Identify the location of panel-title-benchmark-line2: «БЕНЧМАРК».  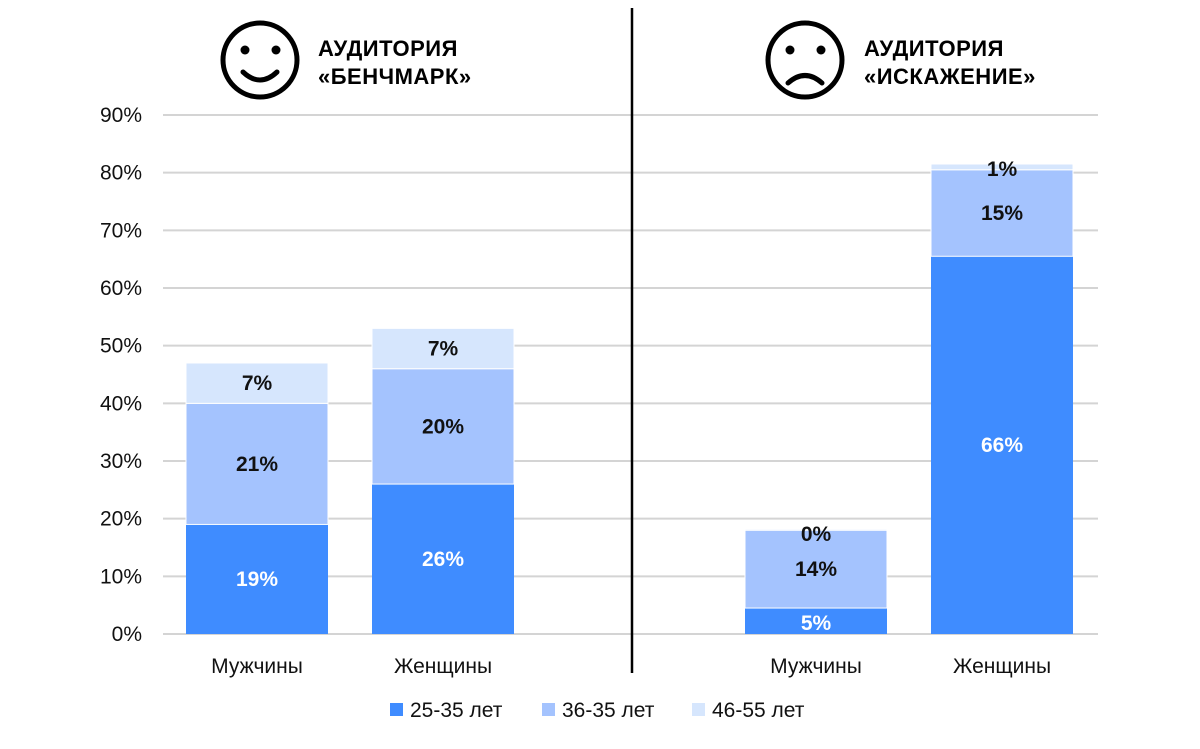
(395, 76).